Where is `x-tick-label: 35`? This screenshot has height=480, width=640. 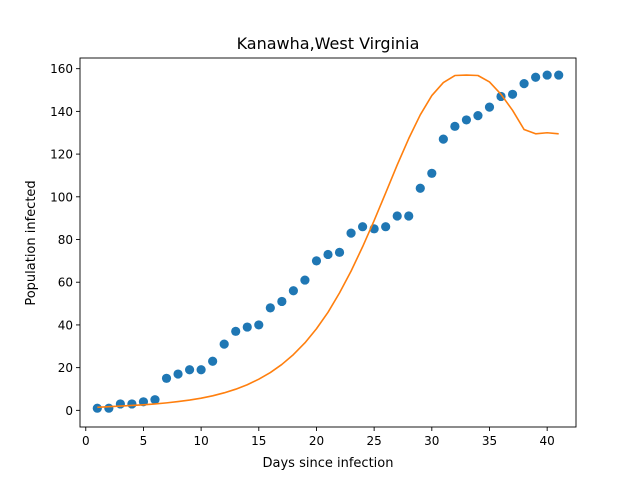
x-tick-label: 35 is located at coordinates (489, 441).